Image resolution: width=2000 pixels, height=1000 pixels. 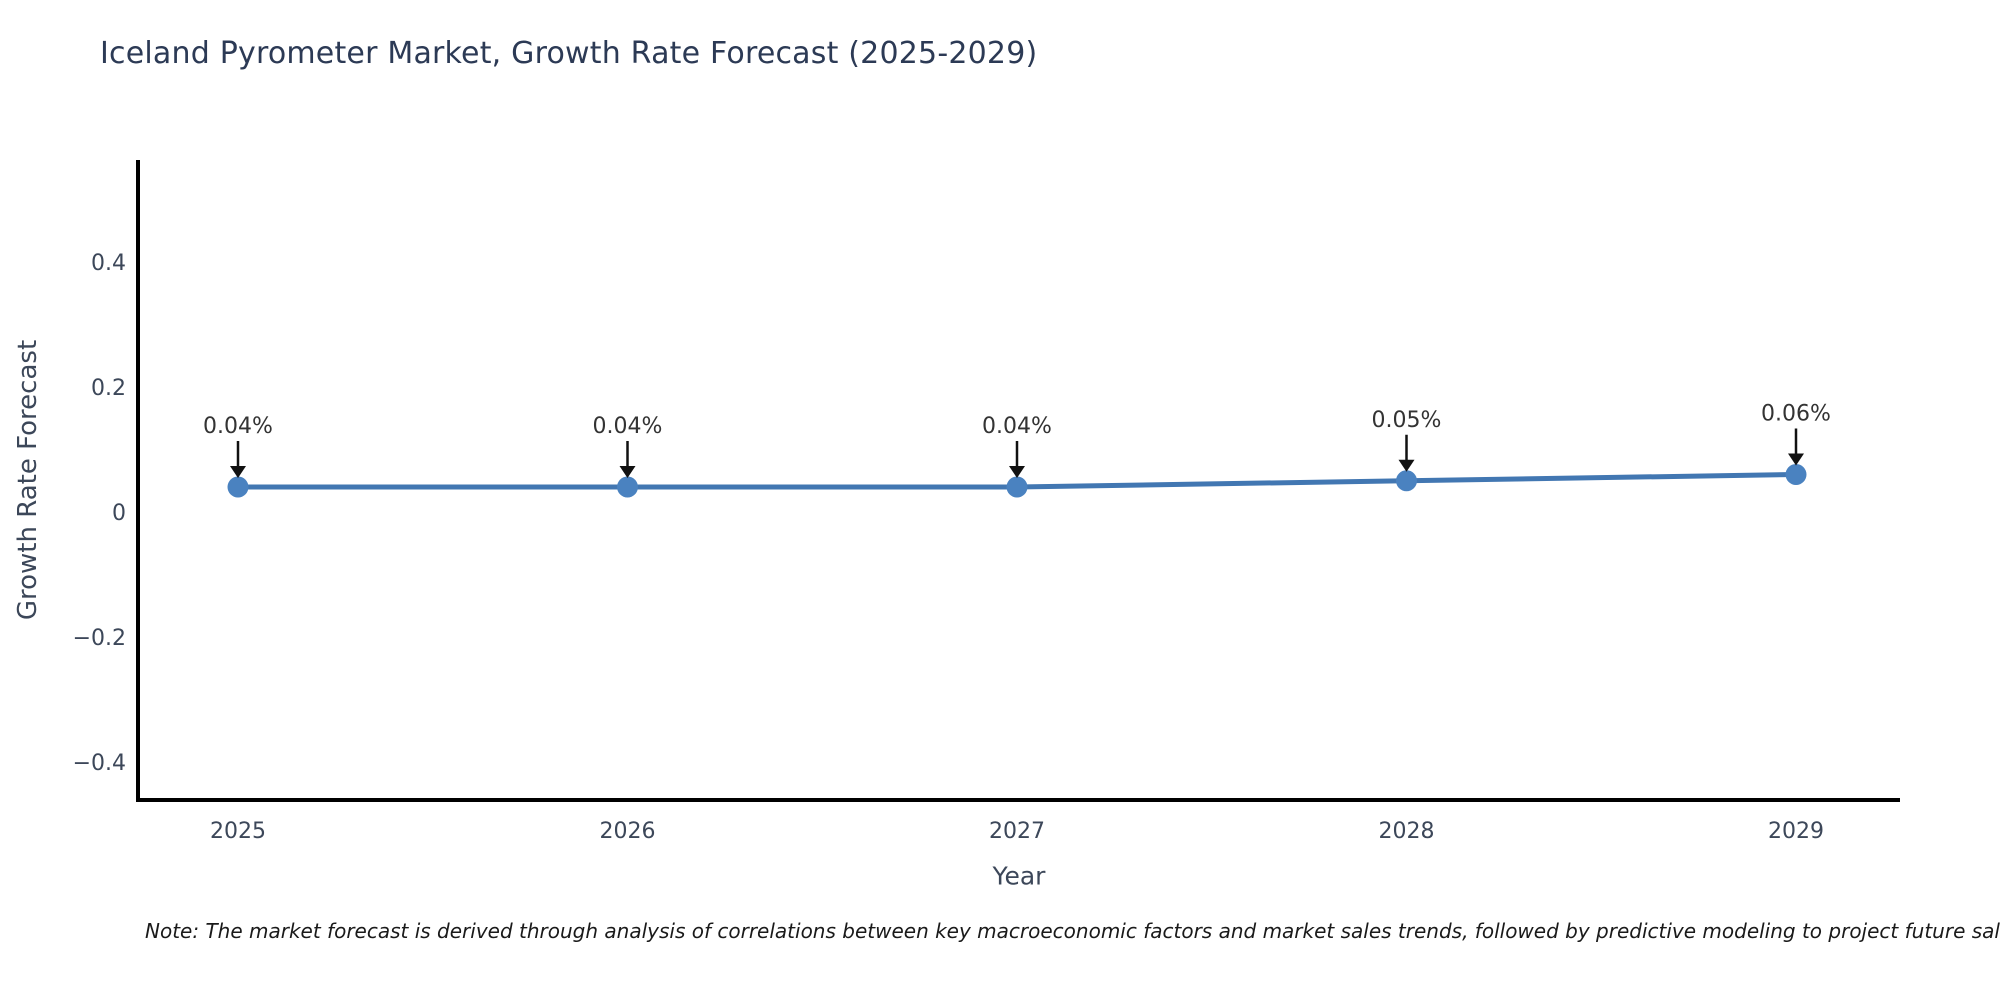 I want to click on y-tick-label: 0.4, so click(x=108, y=263).